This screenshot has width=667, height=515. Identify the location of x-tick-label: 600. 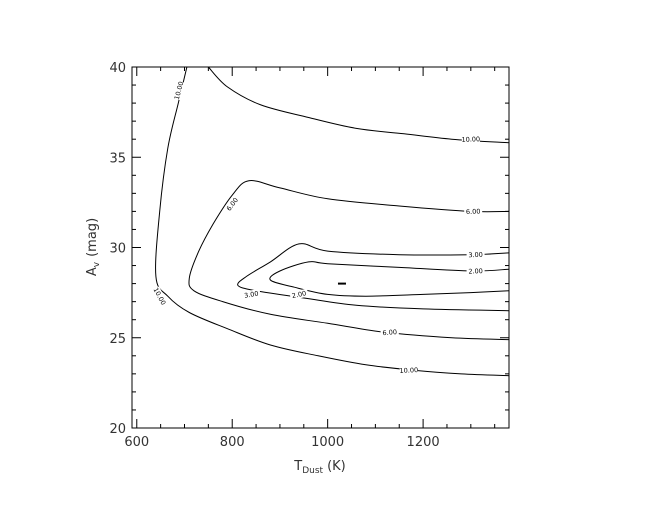
(136, 442).